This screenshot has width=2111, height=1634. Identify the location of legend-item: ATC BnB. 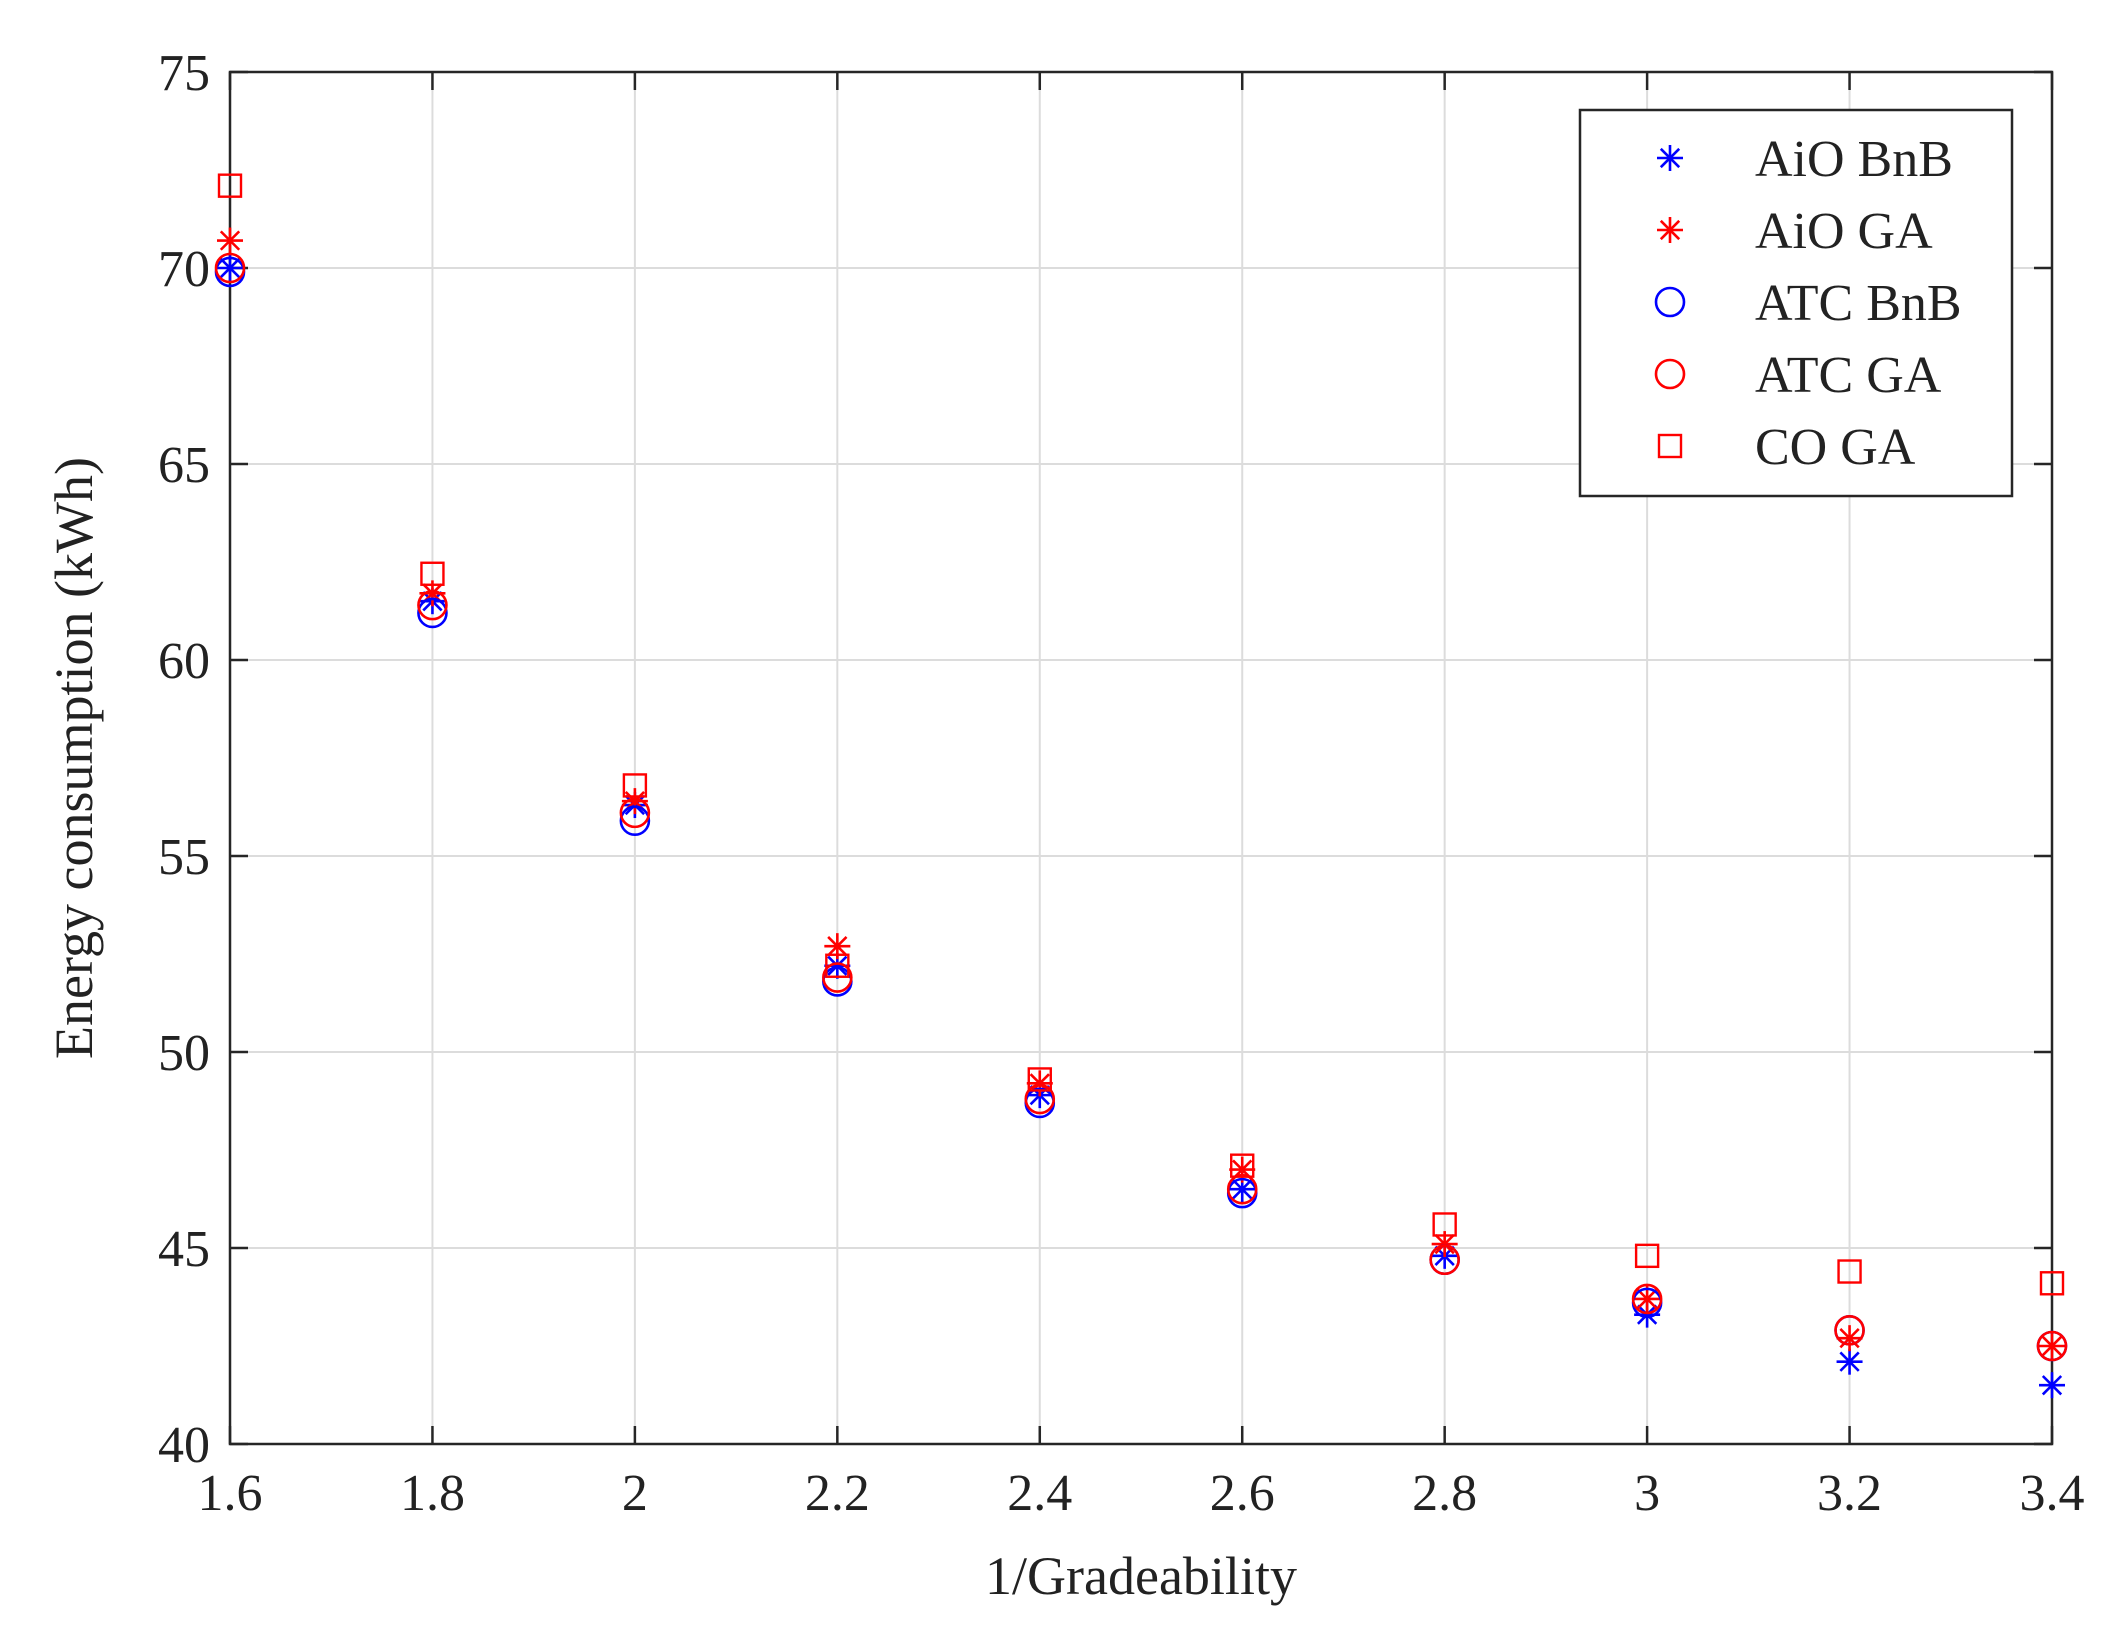
(1808, 303).